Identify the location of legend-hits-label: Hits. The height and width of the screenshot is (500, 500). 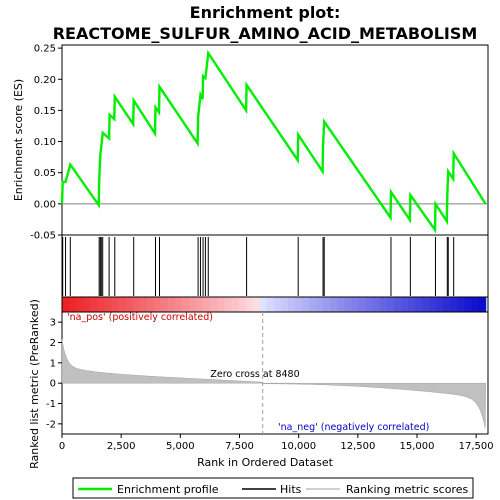
(291, 489).